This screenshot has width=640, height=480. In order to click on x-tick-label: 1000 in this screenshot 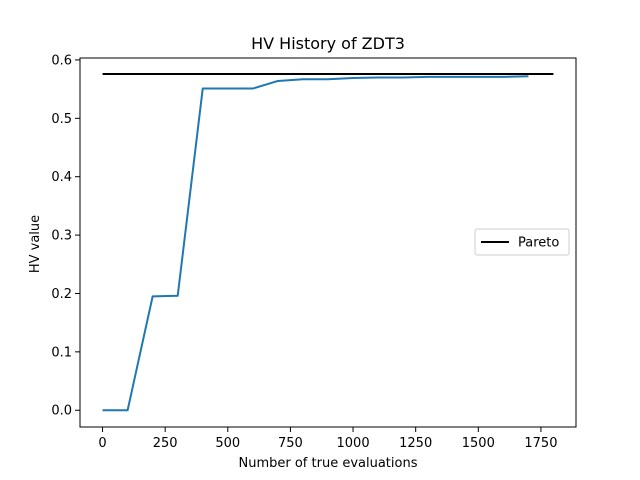, I will do `click(353, 443)`.